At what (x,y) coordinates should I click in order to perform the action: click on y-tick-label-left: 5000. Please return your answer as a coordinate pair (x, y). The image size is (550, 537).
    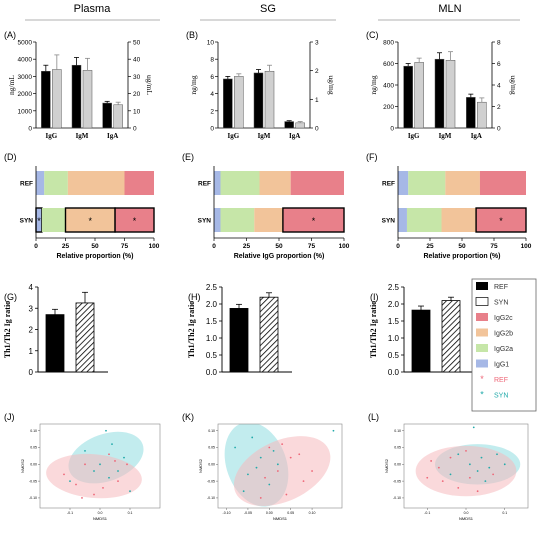
    Looking at the image, I should click on (25, 43).